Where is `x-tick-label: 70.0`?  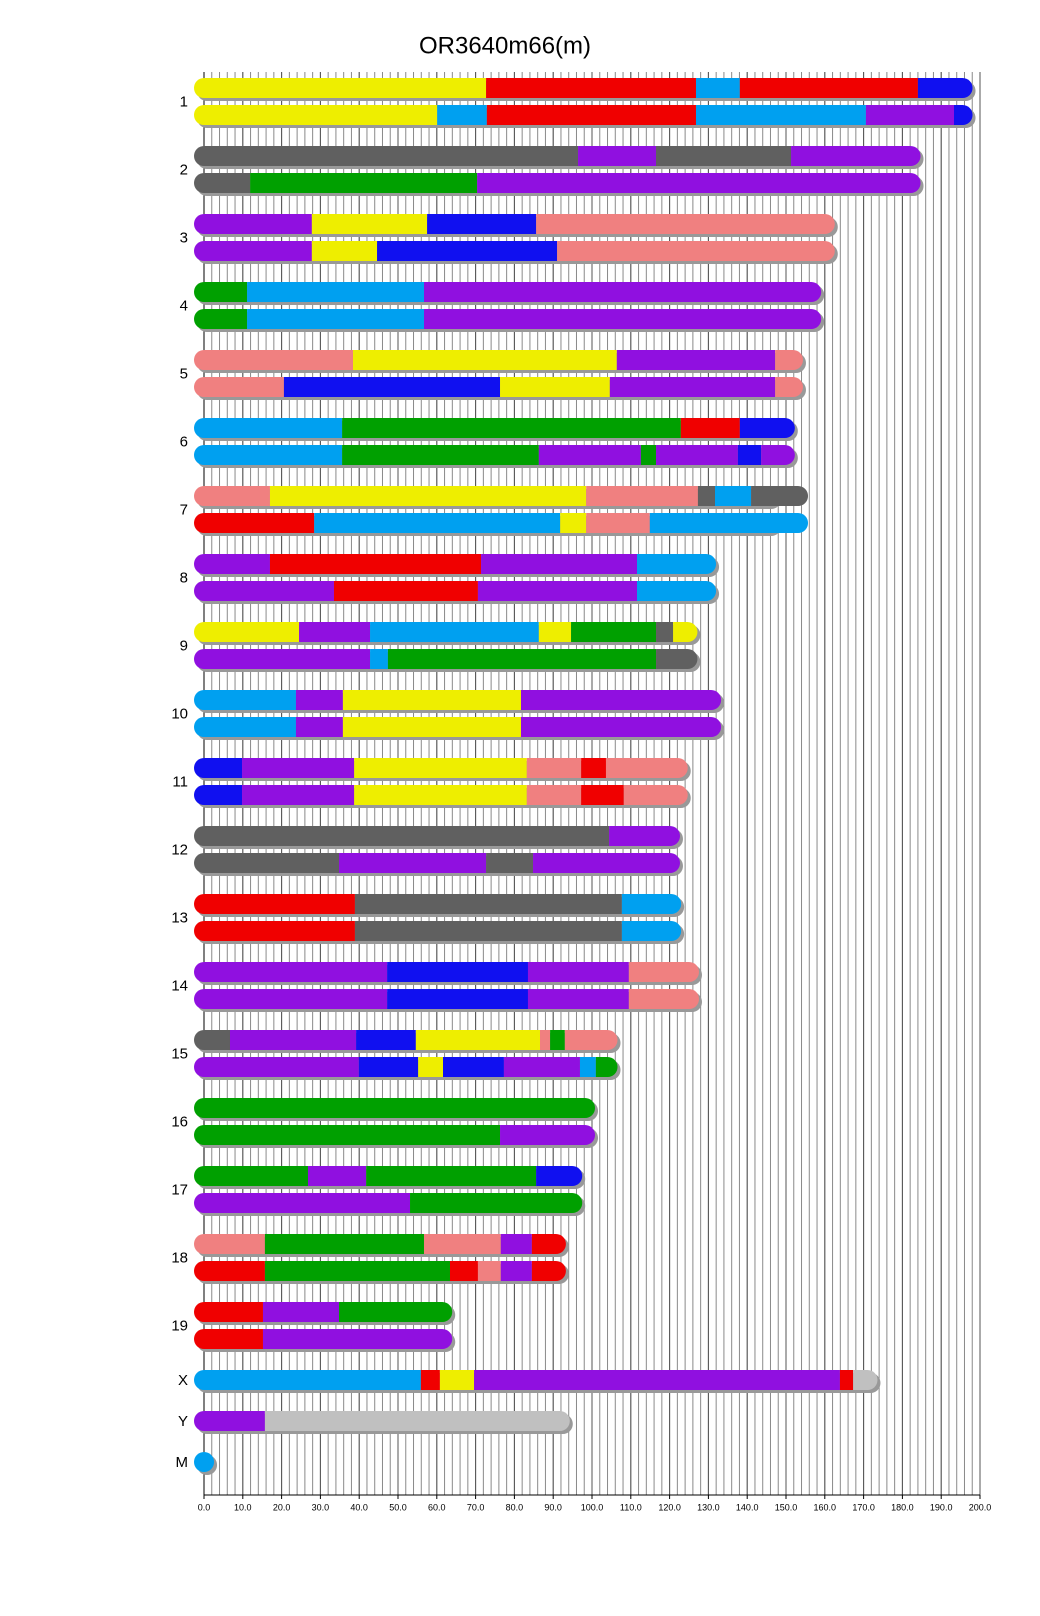 x-tick-label: 70.0 is located at coordinates (476, 1507).